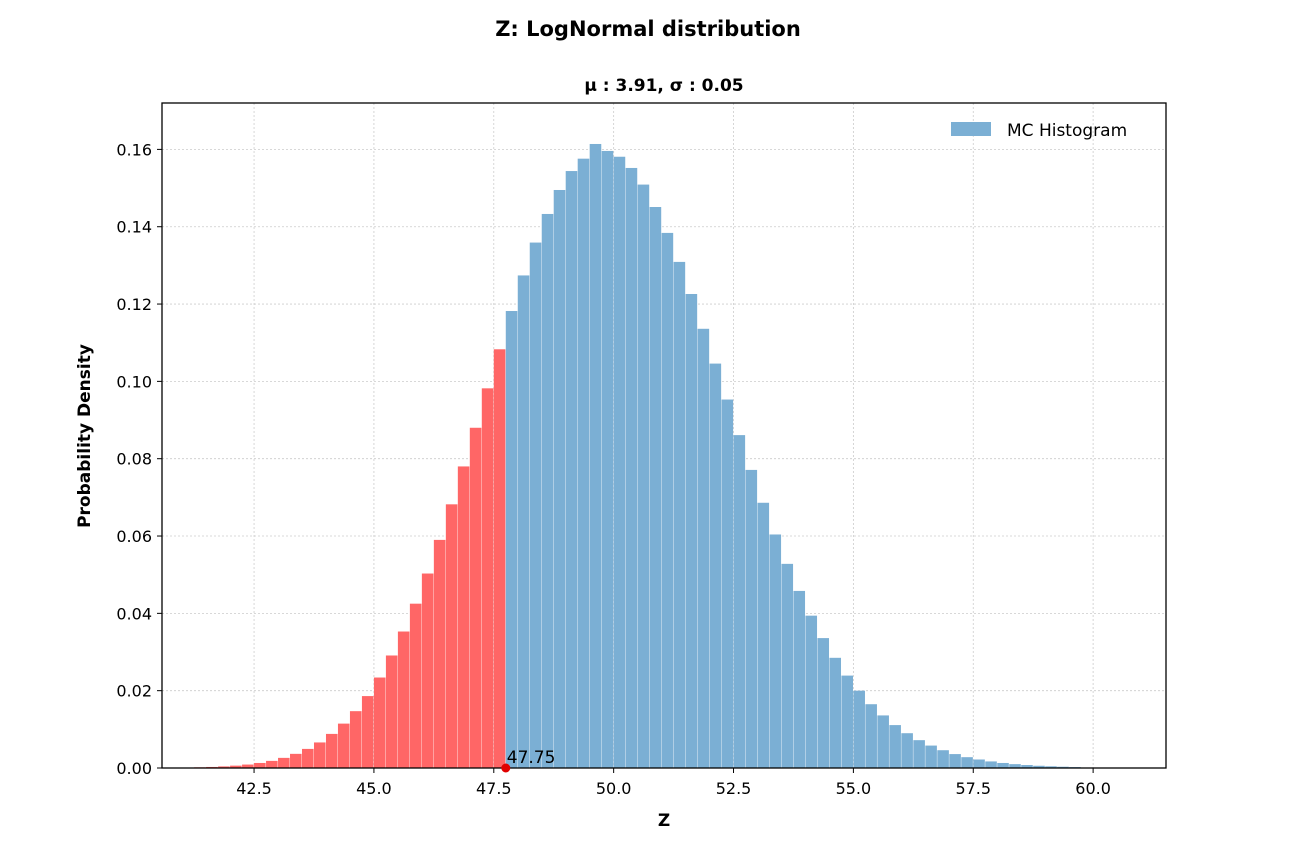 The image size is (1296, 868). Describe the element at coordinates (614, 788) in the screenshot. I see `x-tick-label: 50.0` at that location.